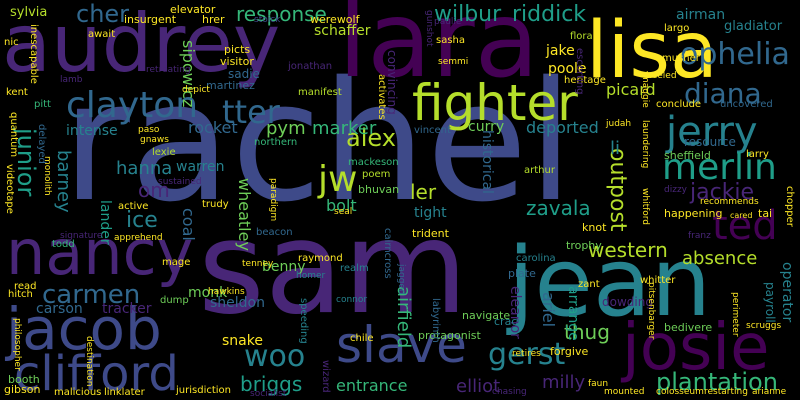 The image size is (800, 400). What do you see at coordinates (677, 28) in the screenshot?
I see `cloud-word: largo` at bounding box center [677, 28].